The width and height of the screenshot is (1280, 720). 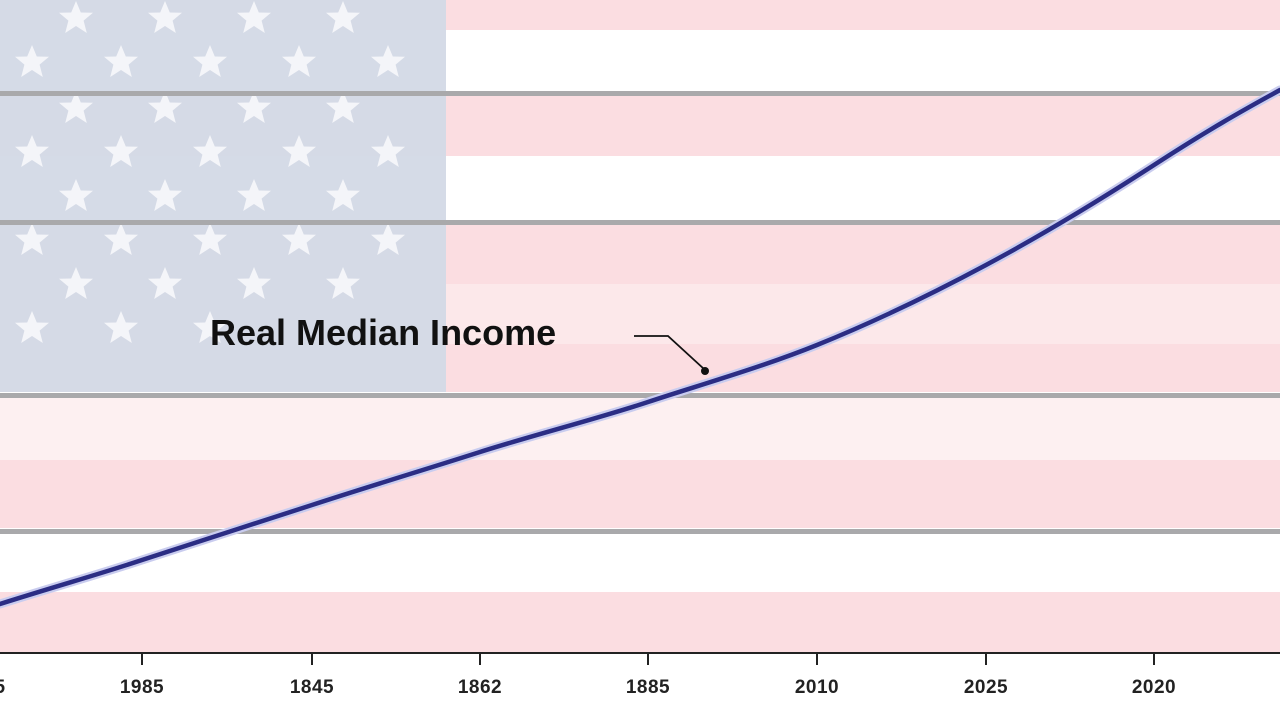 What do you see at coordinates (1154, 687) in the screenshot?
I see `x-tick-label: 2020` at bounding box center [1154, 687].